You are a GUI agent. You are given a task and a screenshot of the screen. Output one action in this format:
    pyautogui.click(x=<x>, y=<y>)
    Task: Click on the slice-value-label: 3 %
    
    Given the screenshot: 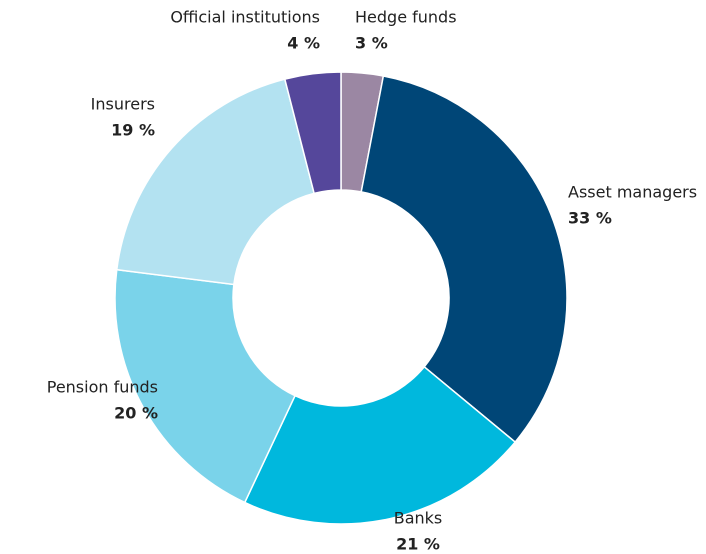 What is the action you would take?
    pyautogui.click(x=371, y=43)
    